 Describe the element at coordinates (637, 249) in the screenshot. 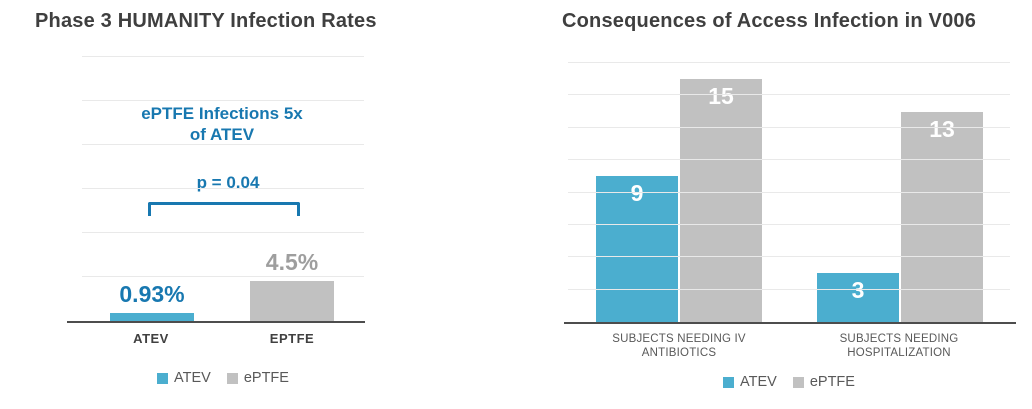

I see `bar-atev-iv-antibiotics: 9` at that location.